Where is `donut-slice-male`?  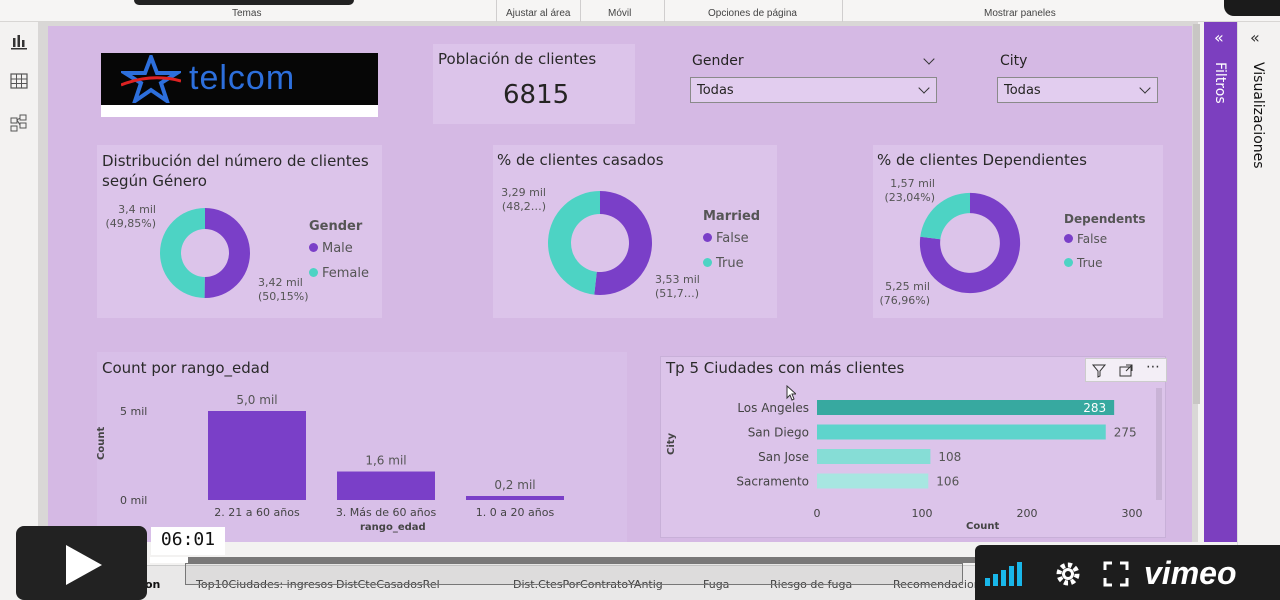
donut-slice-male is located at coordinates (227, 253).